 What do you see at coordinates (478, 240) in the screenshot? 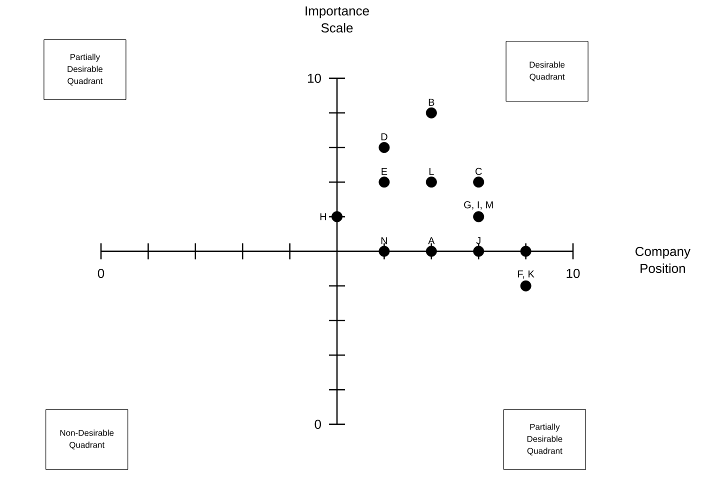
I see `annotation: J` at bounding box center [478, 240].